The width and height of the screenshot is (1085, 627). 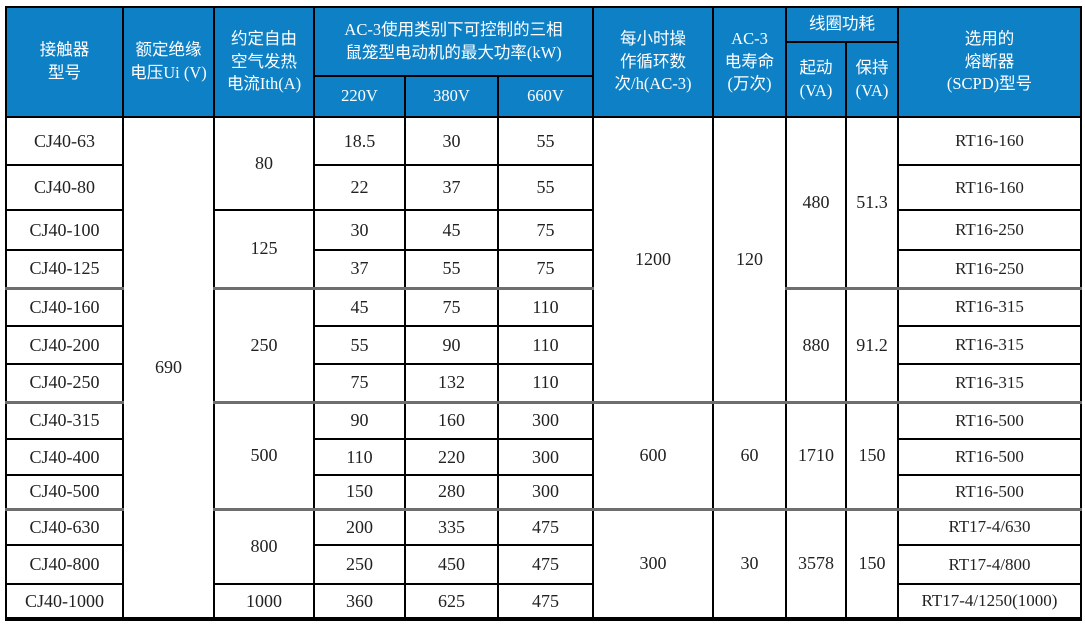 I want to click on table-row: CJ40-125 37 55 75 RT16-250, so click(x=543, y=269).